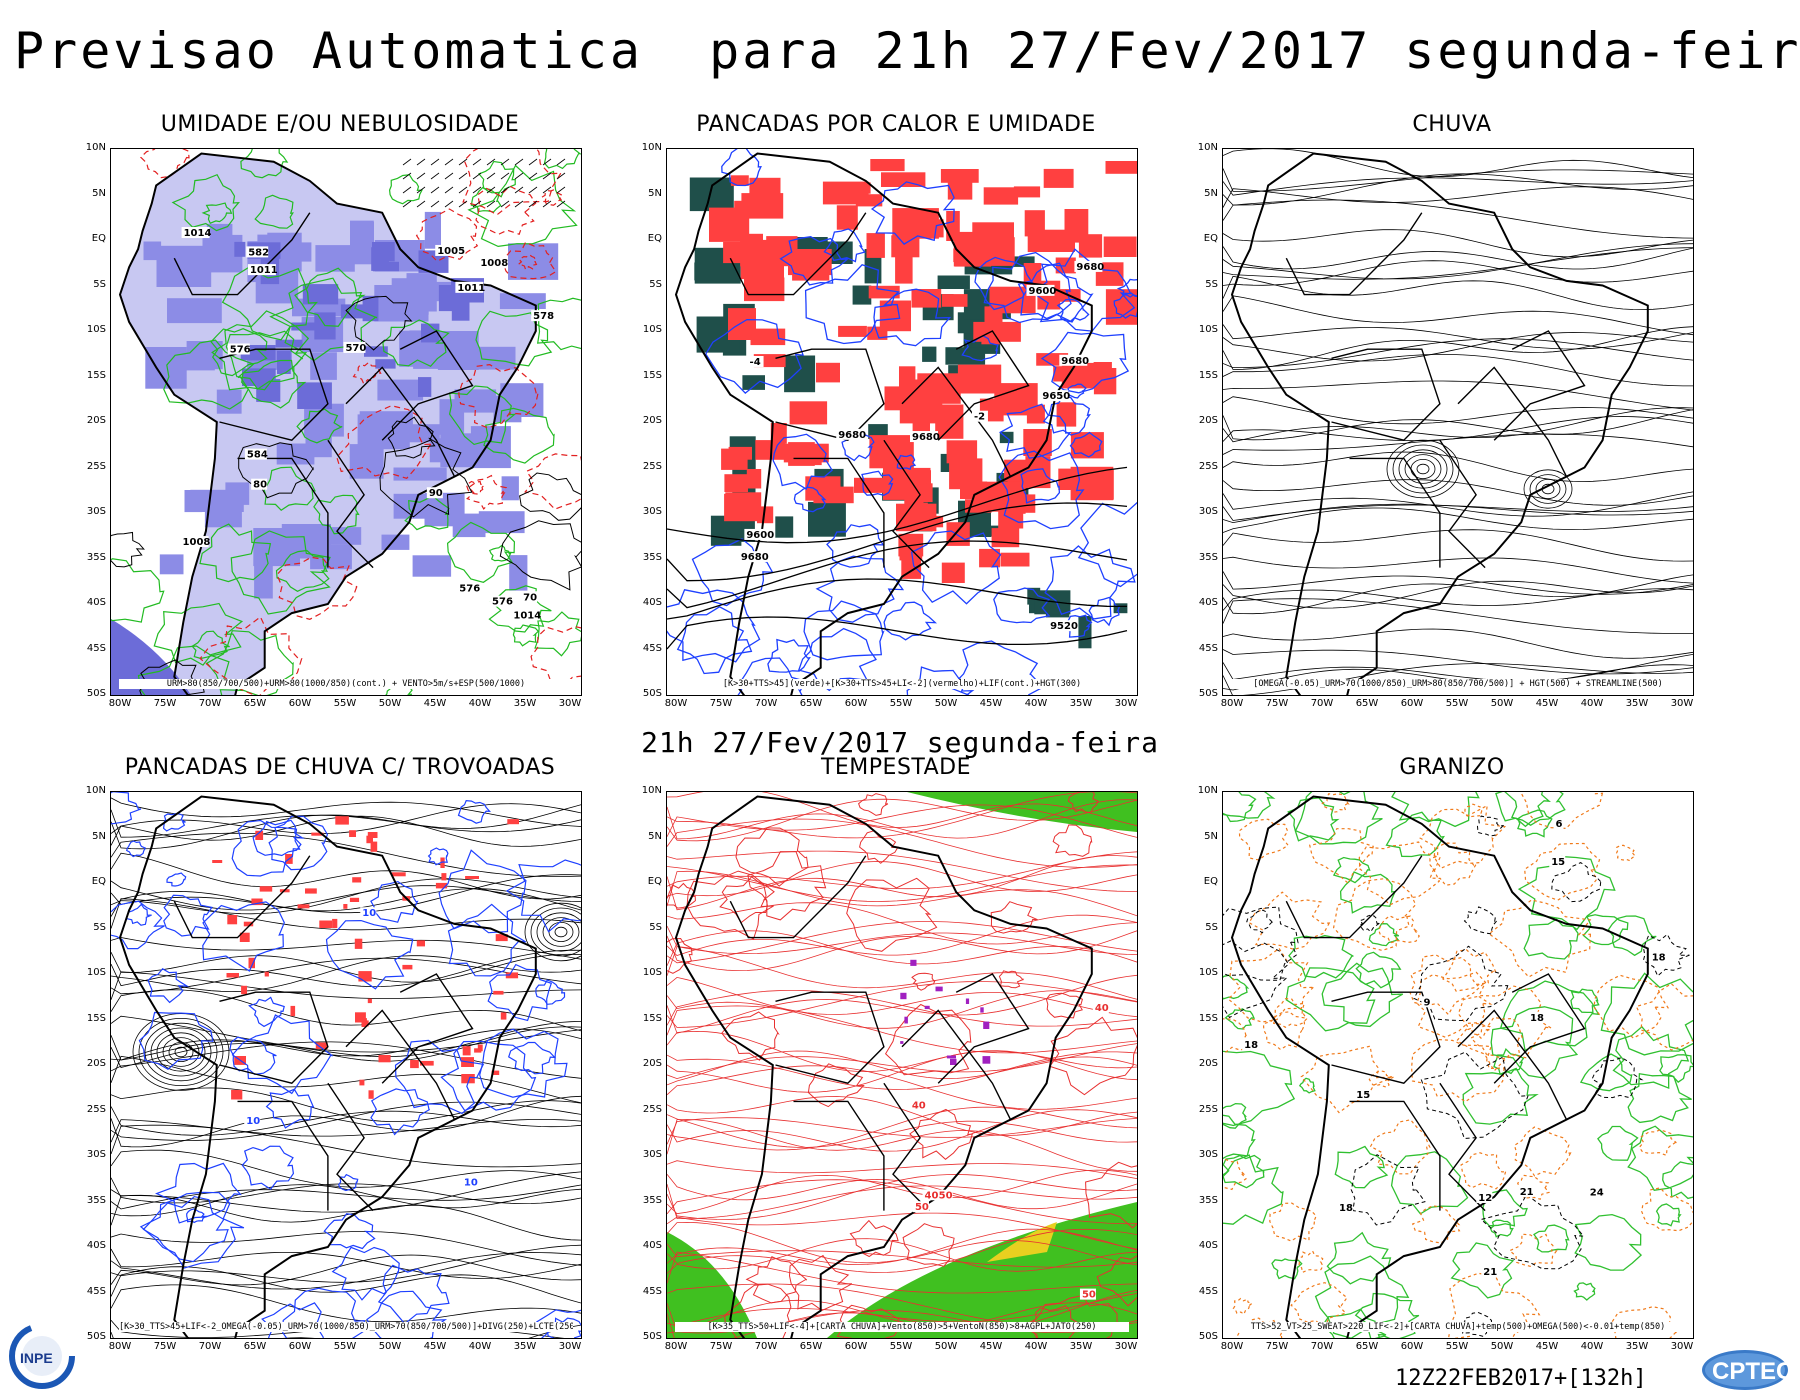  I want to click on panel-title: PANCADAS DE CHUVA C/ TROVOADAS, so click(340, 767).